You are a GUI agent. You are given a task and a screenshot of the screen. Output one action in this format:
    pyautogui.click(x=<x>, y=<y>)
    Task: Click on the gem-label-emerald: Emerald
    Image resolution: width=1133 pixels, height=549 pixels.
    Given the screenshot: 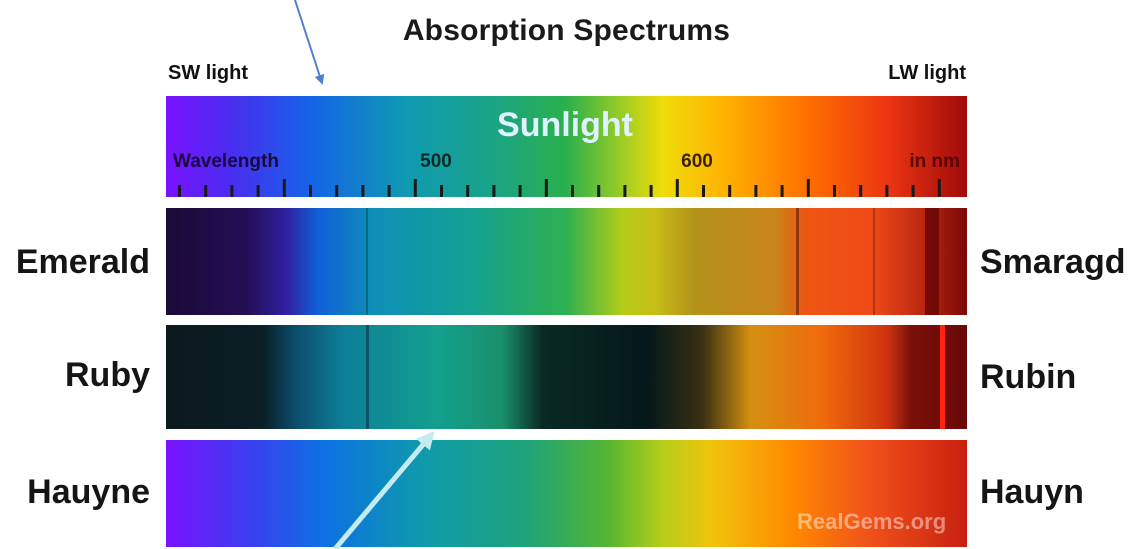 What is the action you would take?
    pyautogui.click(x=82, y=262)
    